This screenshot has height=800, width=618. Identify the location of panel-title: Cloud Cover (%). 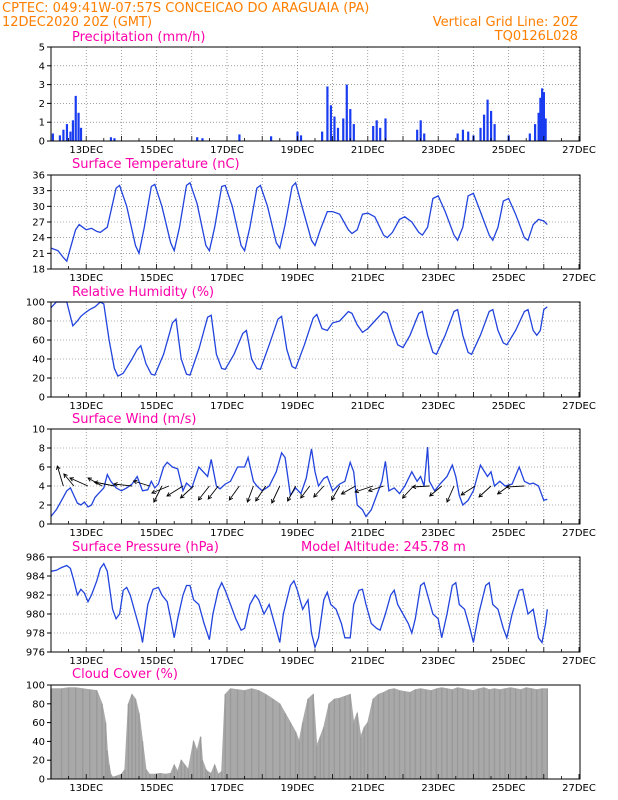
(125, 674).